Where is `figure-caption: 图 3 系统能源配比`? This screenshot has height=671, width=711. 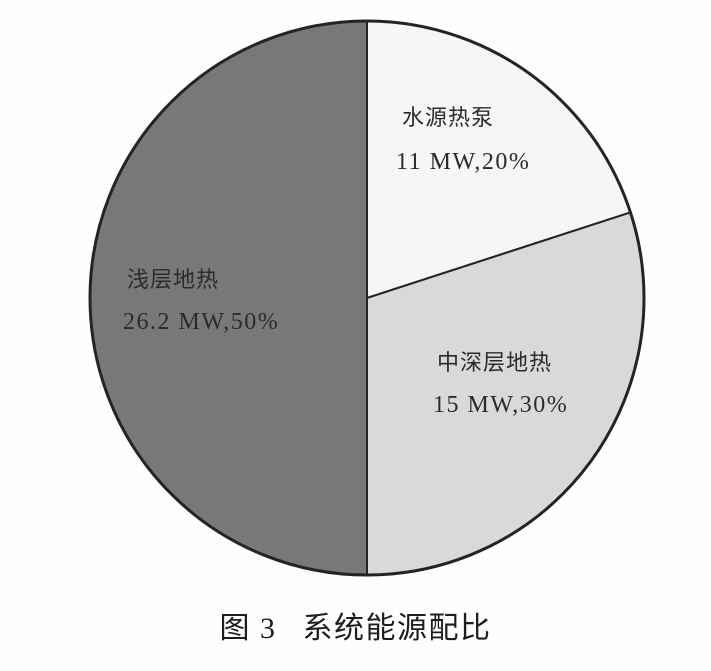 figure-caption: 图 3 系统能源配比 is located at coordinates (355, 625).